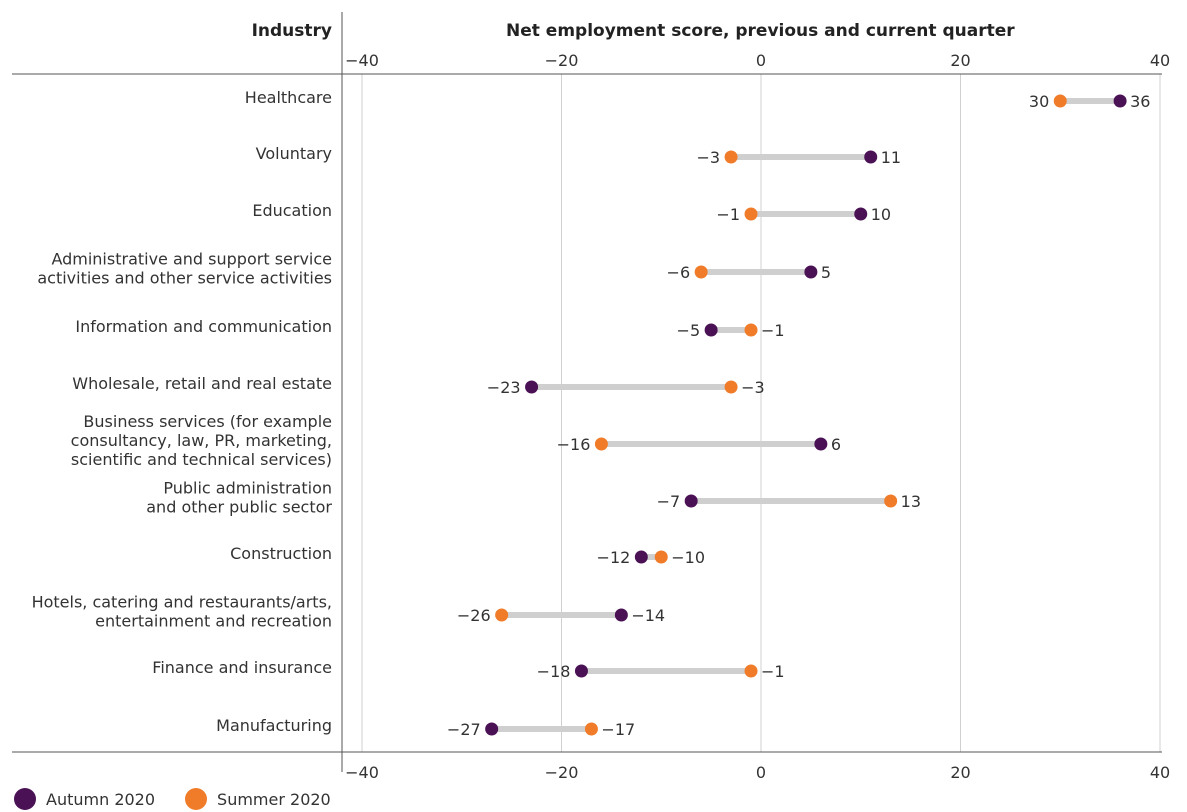 The height and width of the screenshot is (812, 1187). Describe the element at coordinates (184, 278) in the screenshot. I see `category-label: activities and other service activities` at that location.